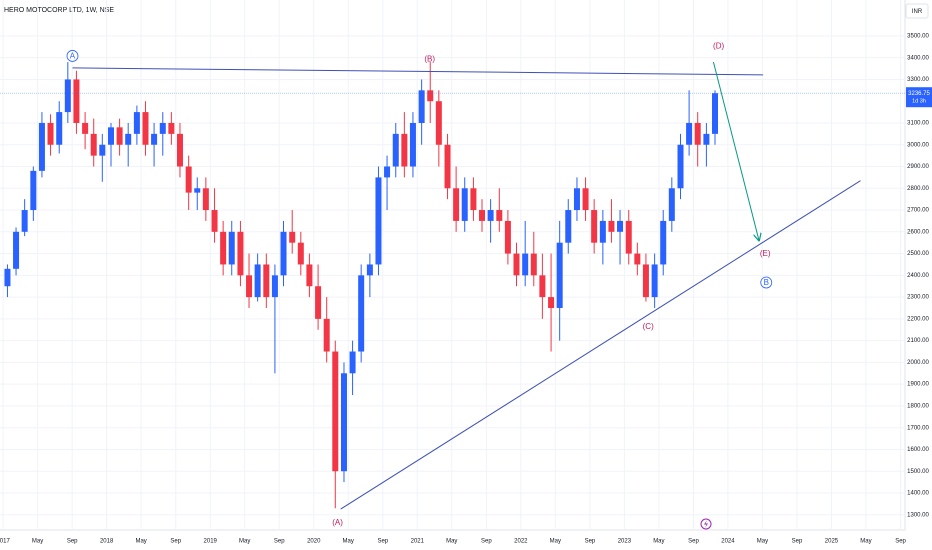  What do you see at coordinates (918, 36) in the screenshot?
I see `y-tick-label: 3500.00` at bounding box center [918, 36].